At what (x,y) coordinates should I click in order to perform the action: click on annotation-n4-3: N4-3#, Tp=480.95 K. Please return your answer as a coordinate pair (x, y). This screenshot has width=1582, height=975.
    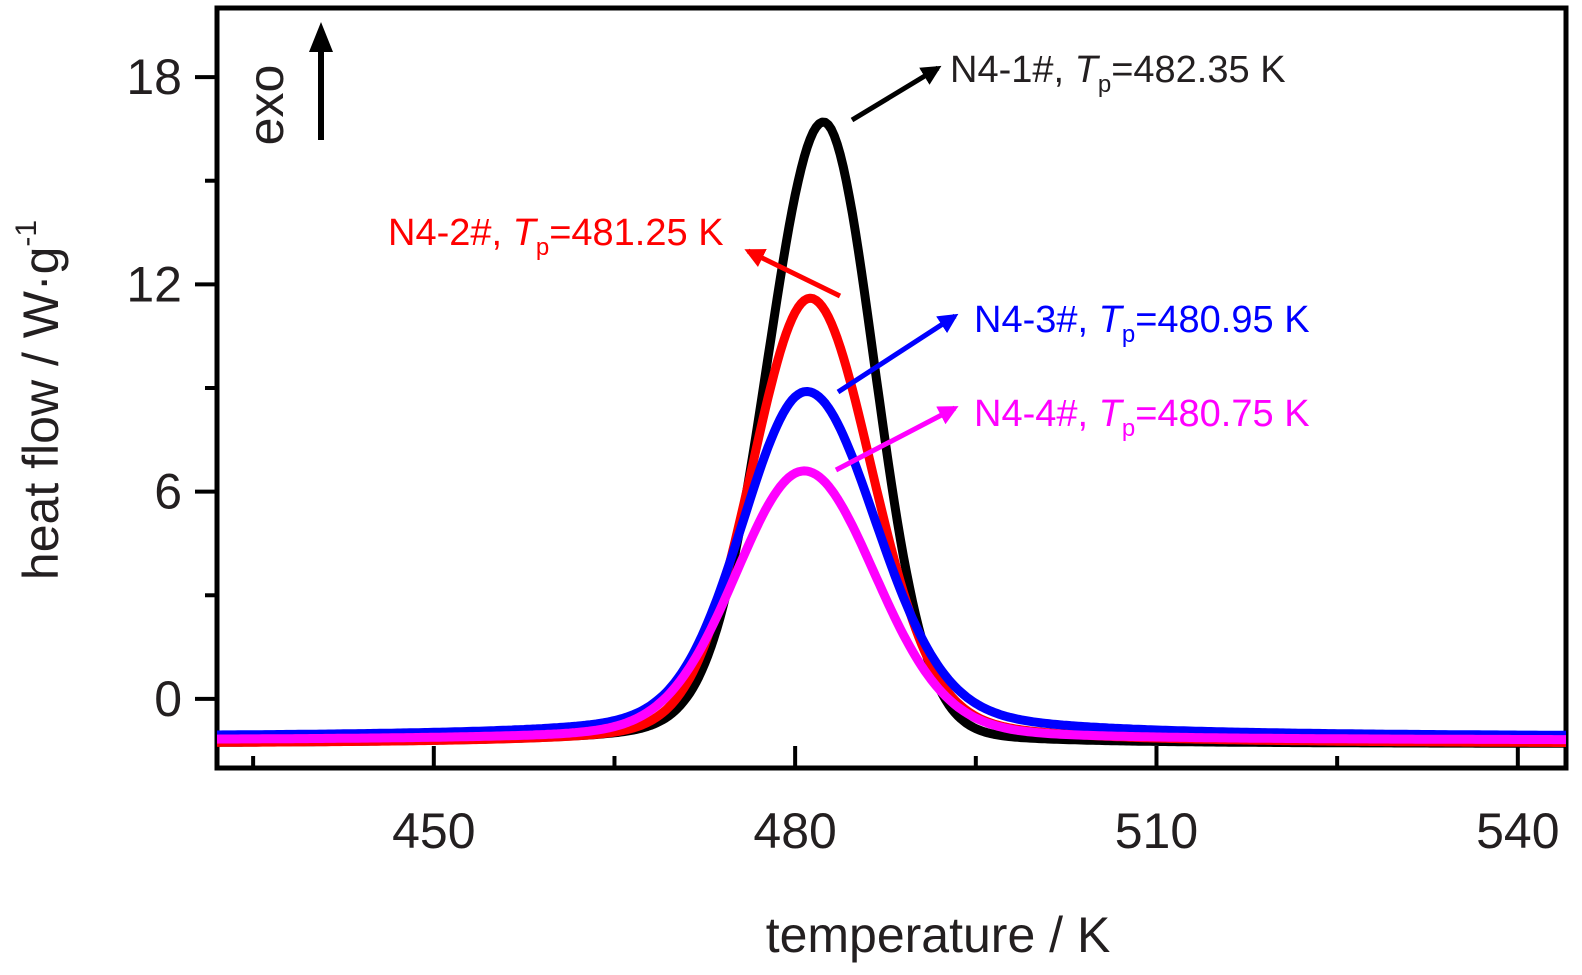
    Looking at the image, I should click on (1142, 323).